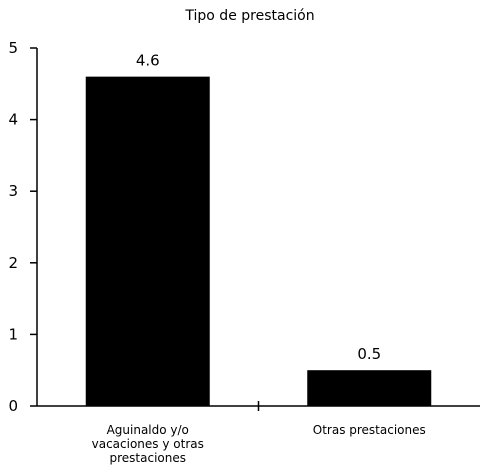 The image size is (481, 472). Describe the element at coordinates (23, 227) in the screenshot. I see `y-axis: 0 1 2 3 4 5` at that location.